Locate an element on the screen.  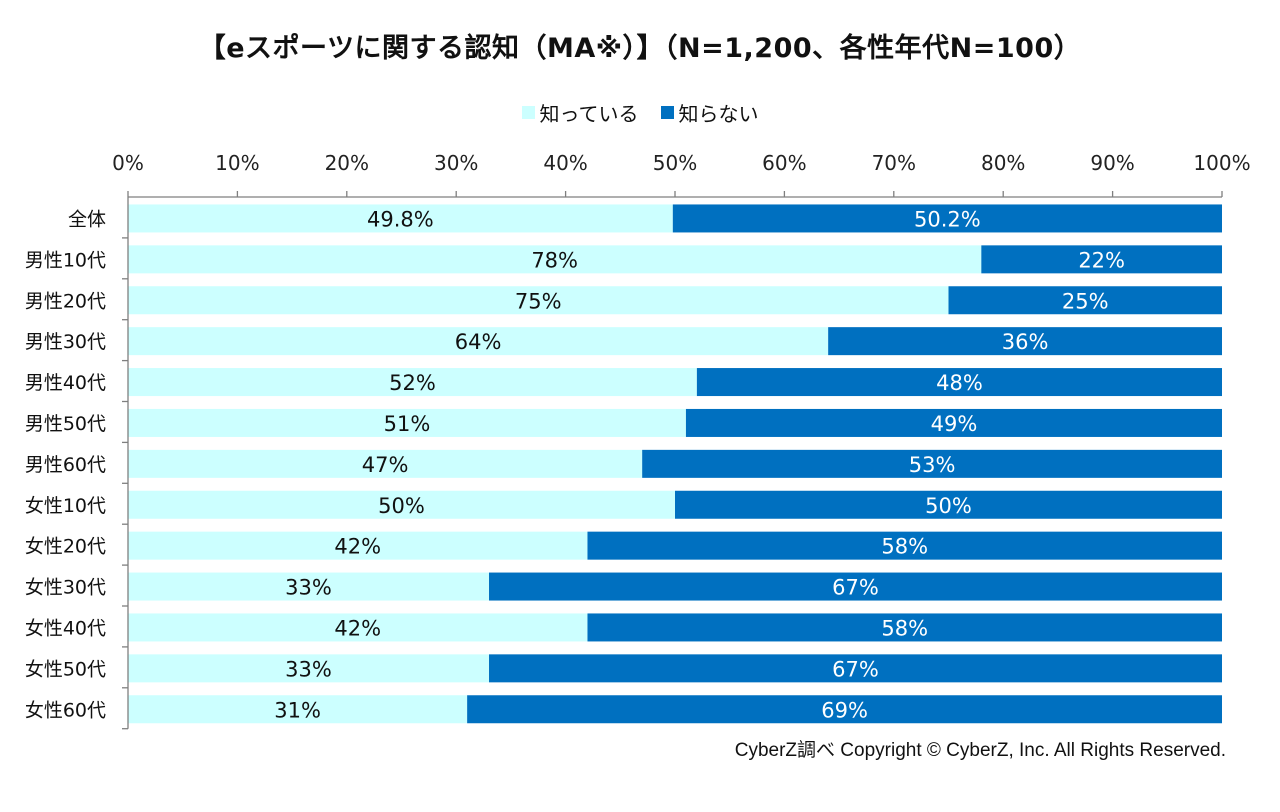
data-label-unknown: 48% is located at coordinates (959, 383).